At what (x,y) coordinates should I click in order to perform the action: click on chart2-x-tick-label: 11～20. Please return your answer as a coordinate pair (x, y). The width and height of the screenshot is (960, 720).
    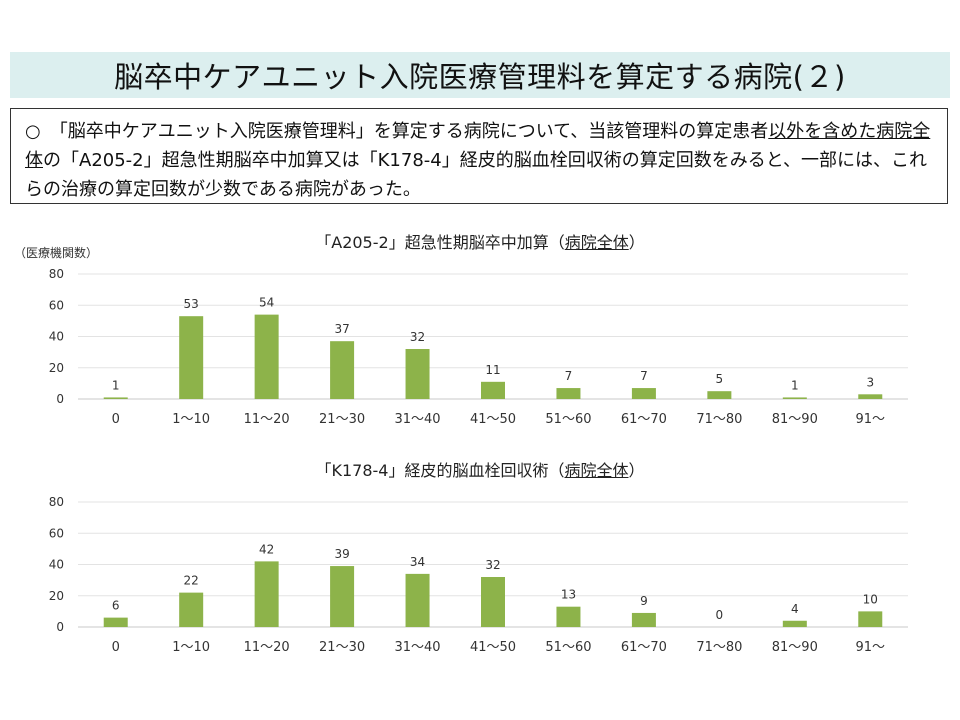
    Looking at the image, I should click on (267, 647).